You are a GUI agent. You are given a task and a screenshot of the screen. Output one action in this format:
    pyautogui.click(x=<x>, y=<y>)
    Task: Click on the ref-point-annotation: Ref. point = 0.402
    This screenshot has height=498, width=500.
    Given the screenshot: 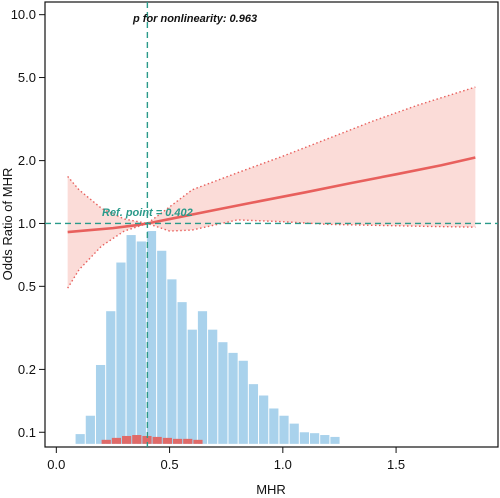 What is the action you would take?
    pyautogui.click(x=147, y=213)
    